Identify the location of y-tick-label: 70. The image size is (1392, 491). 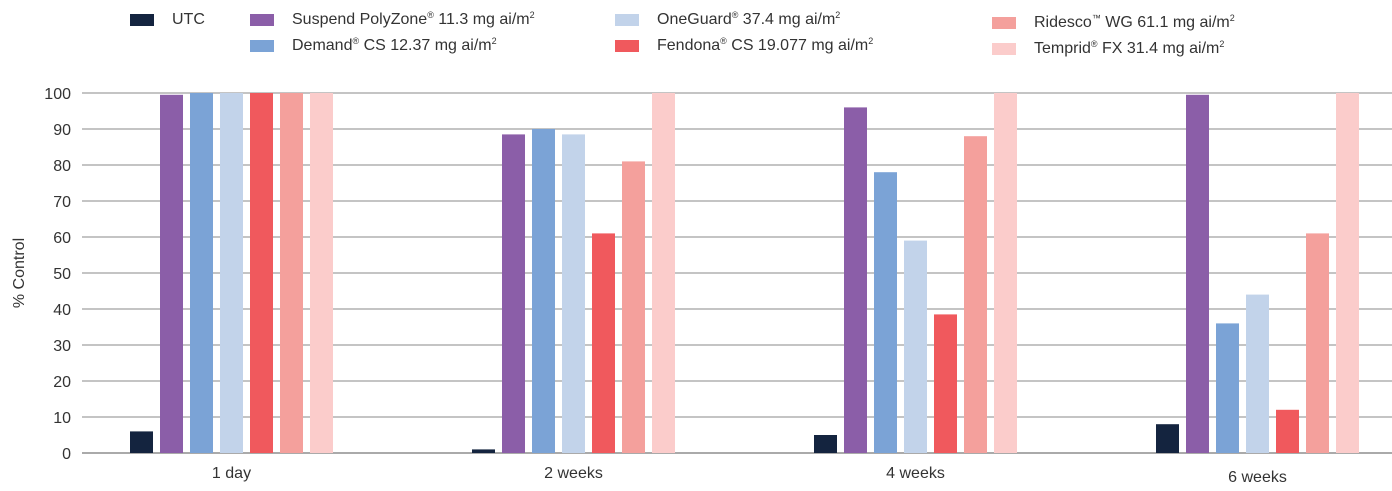
(62, 202).